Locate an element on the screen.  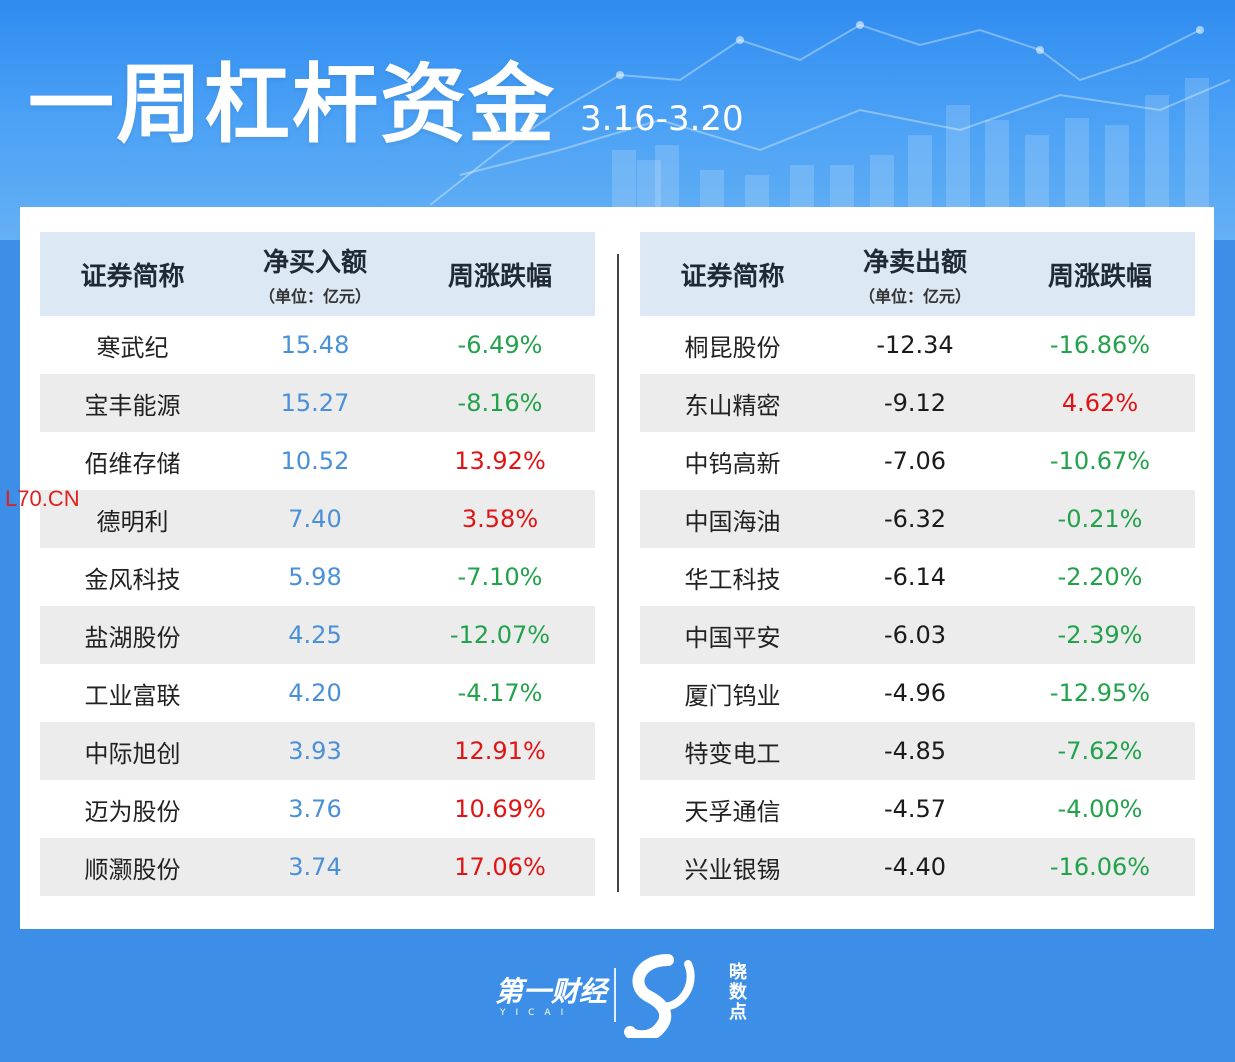
amount-cell: -7.06 is located at coordinates (915, 461).